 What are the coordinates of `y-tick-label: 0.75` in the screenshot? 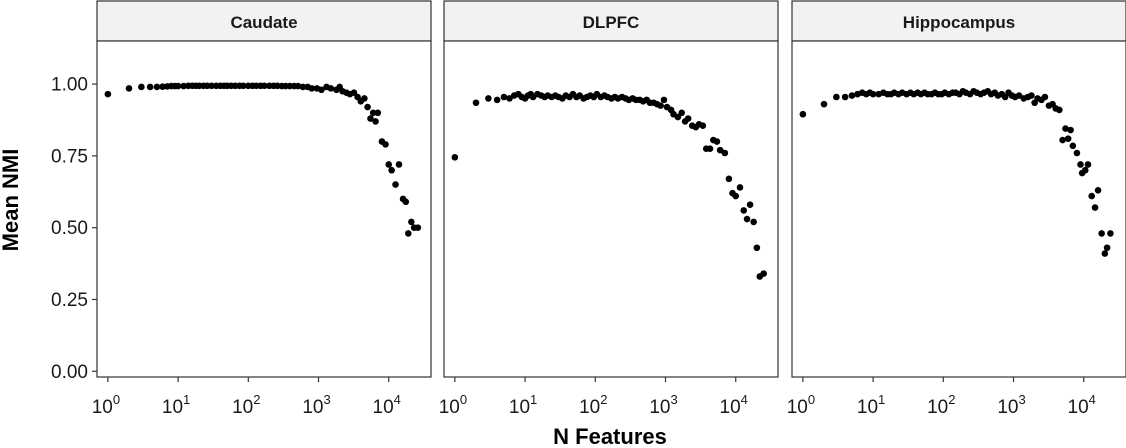 It's located at (69, 156).